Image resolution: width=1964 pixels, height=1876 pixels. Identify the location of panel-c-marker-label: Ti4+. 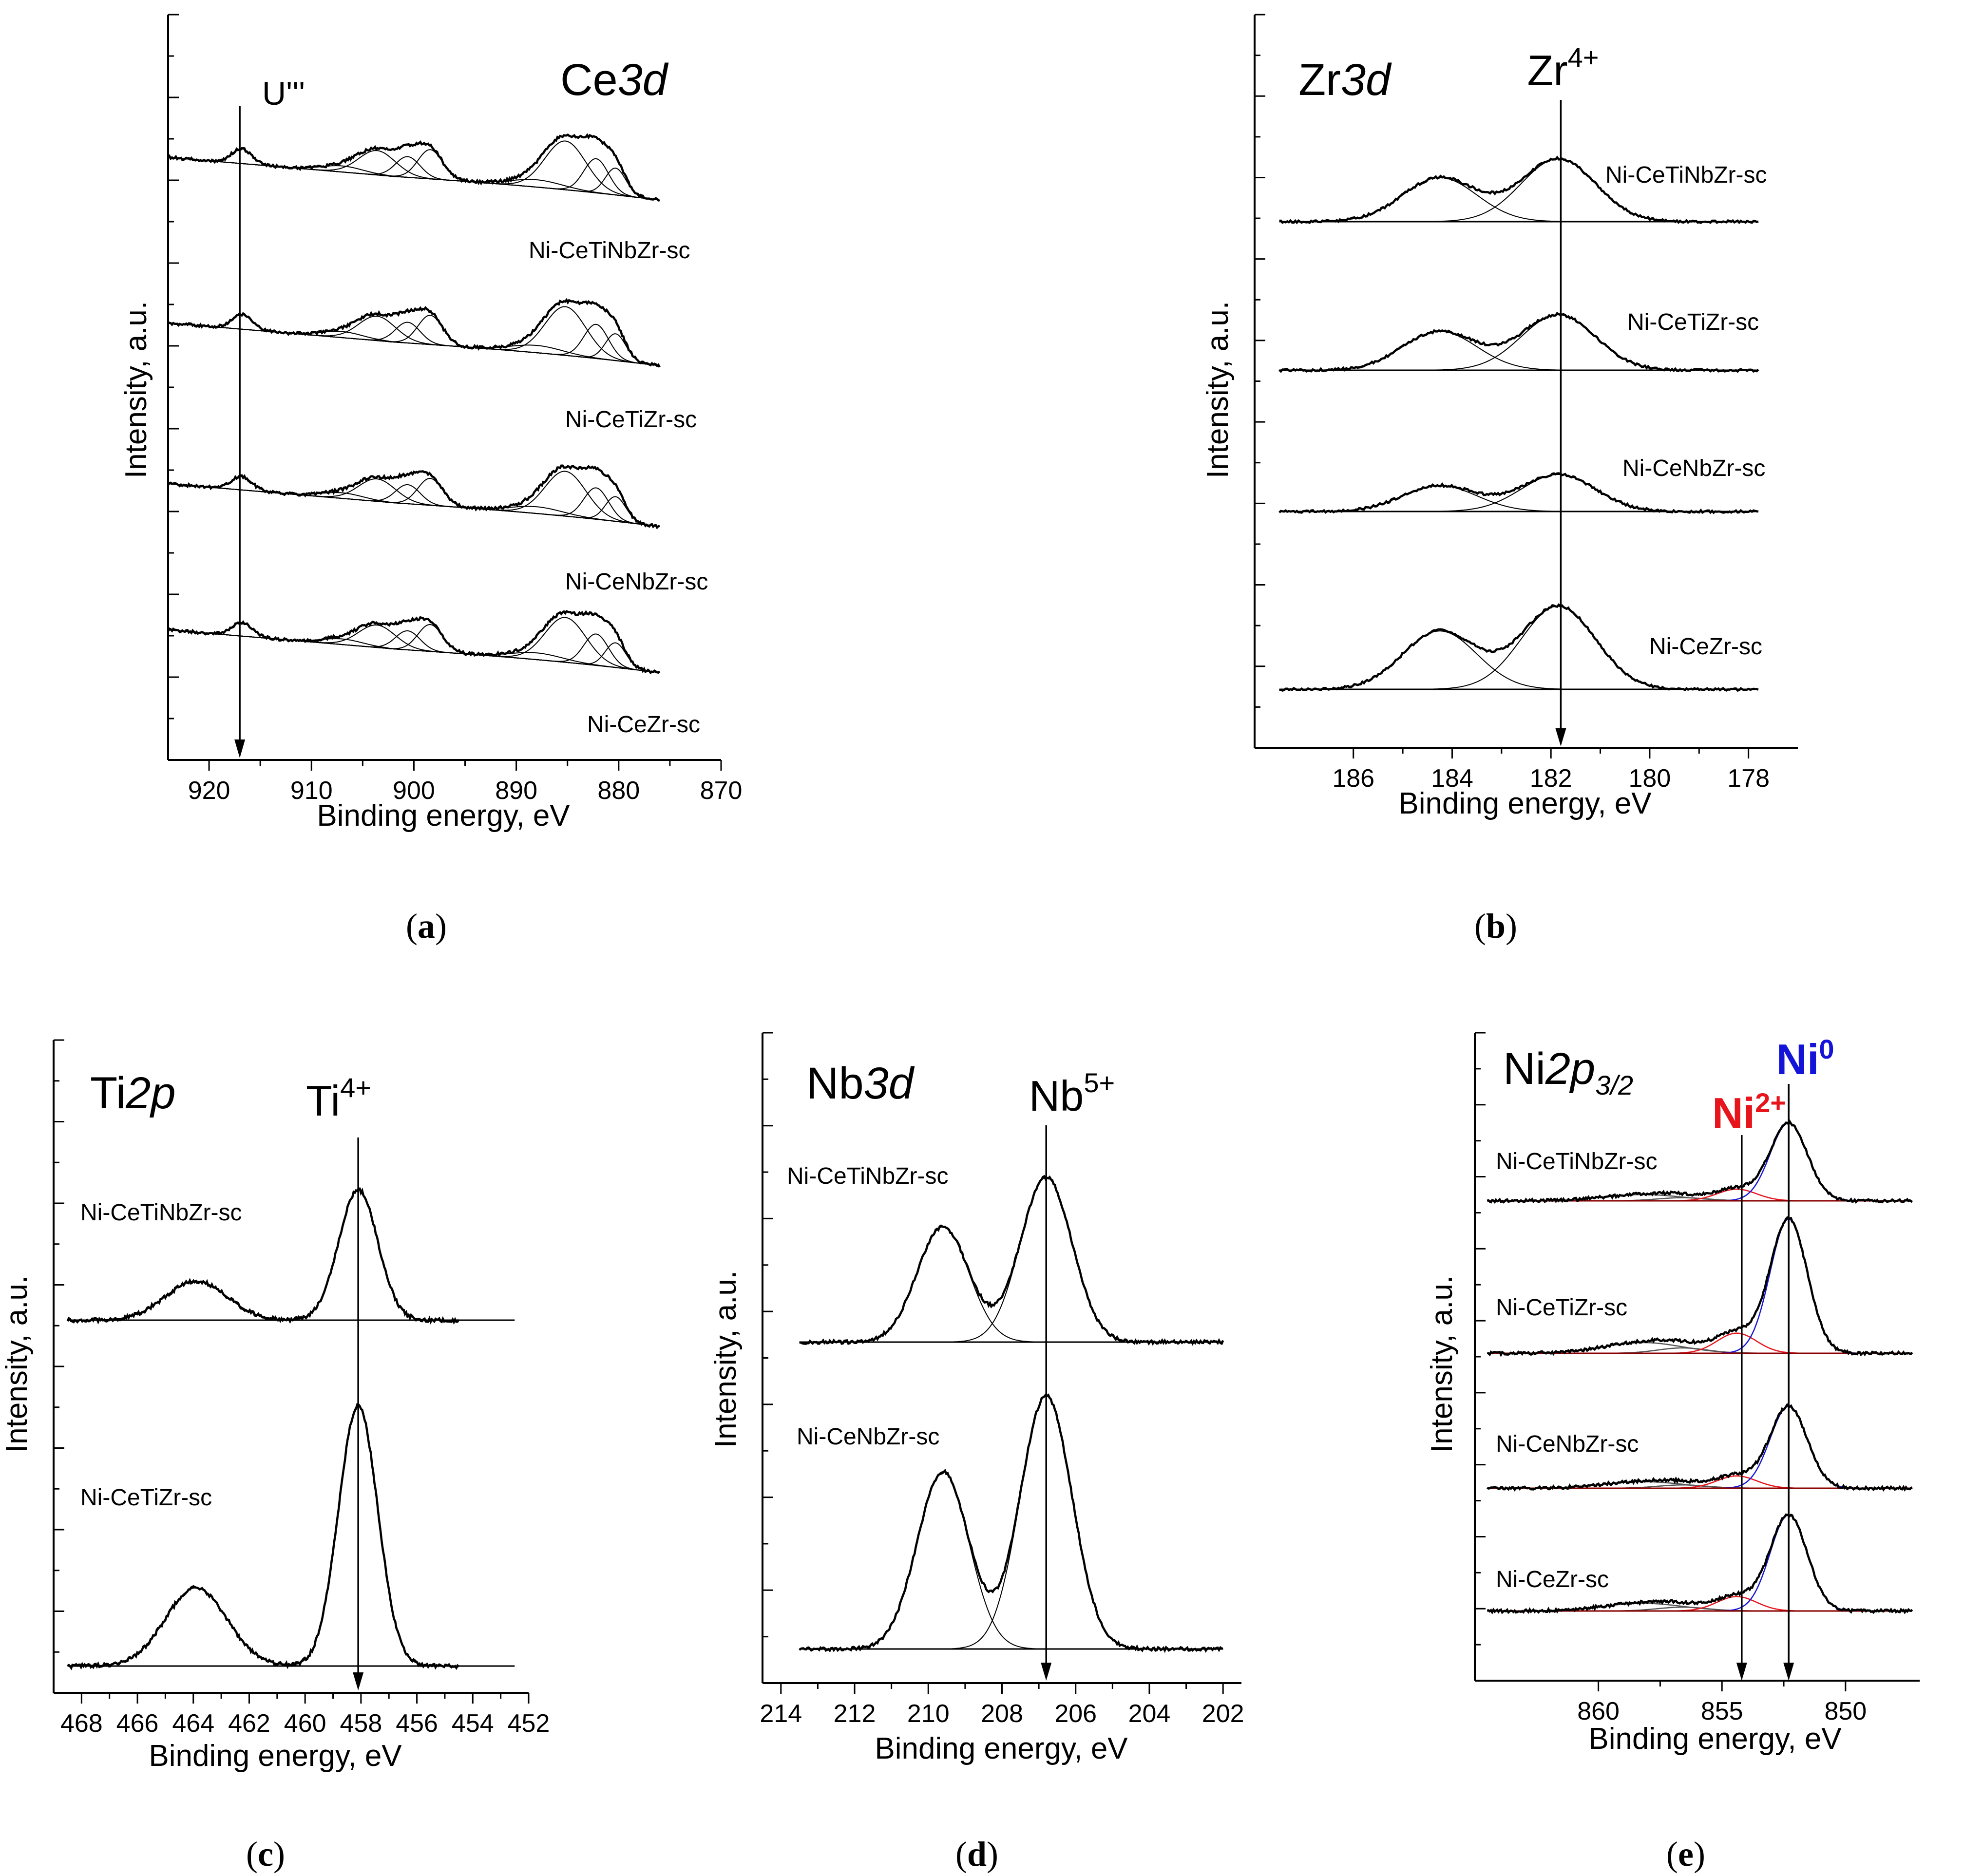
(338, 1098).